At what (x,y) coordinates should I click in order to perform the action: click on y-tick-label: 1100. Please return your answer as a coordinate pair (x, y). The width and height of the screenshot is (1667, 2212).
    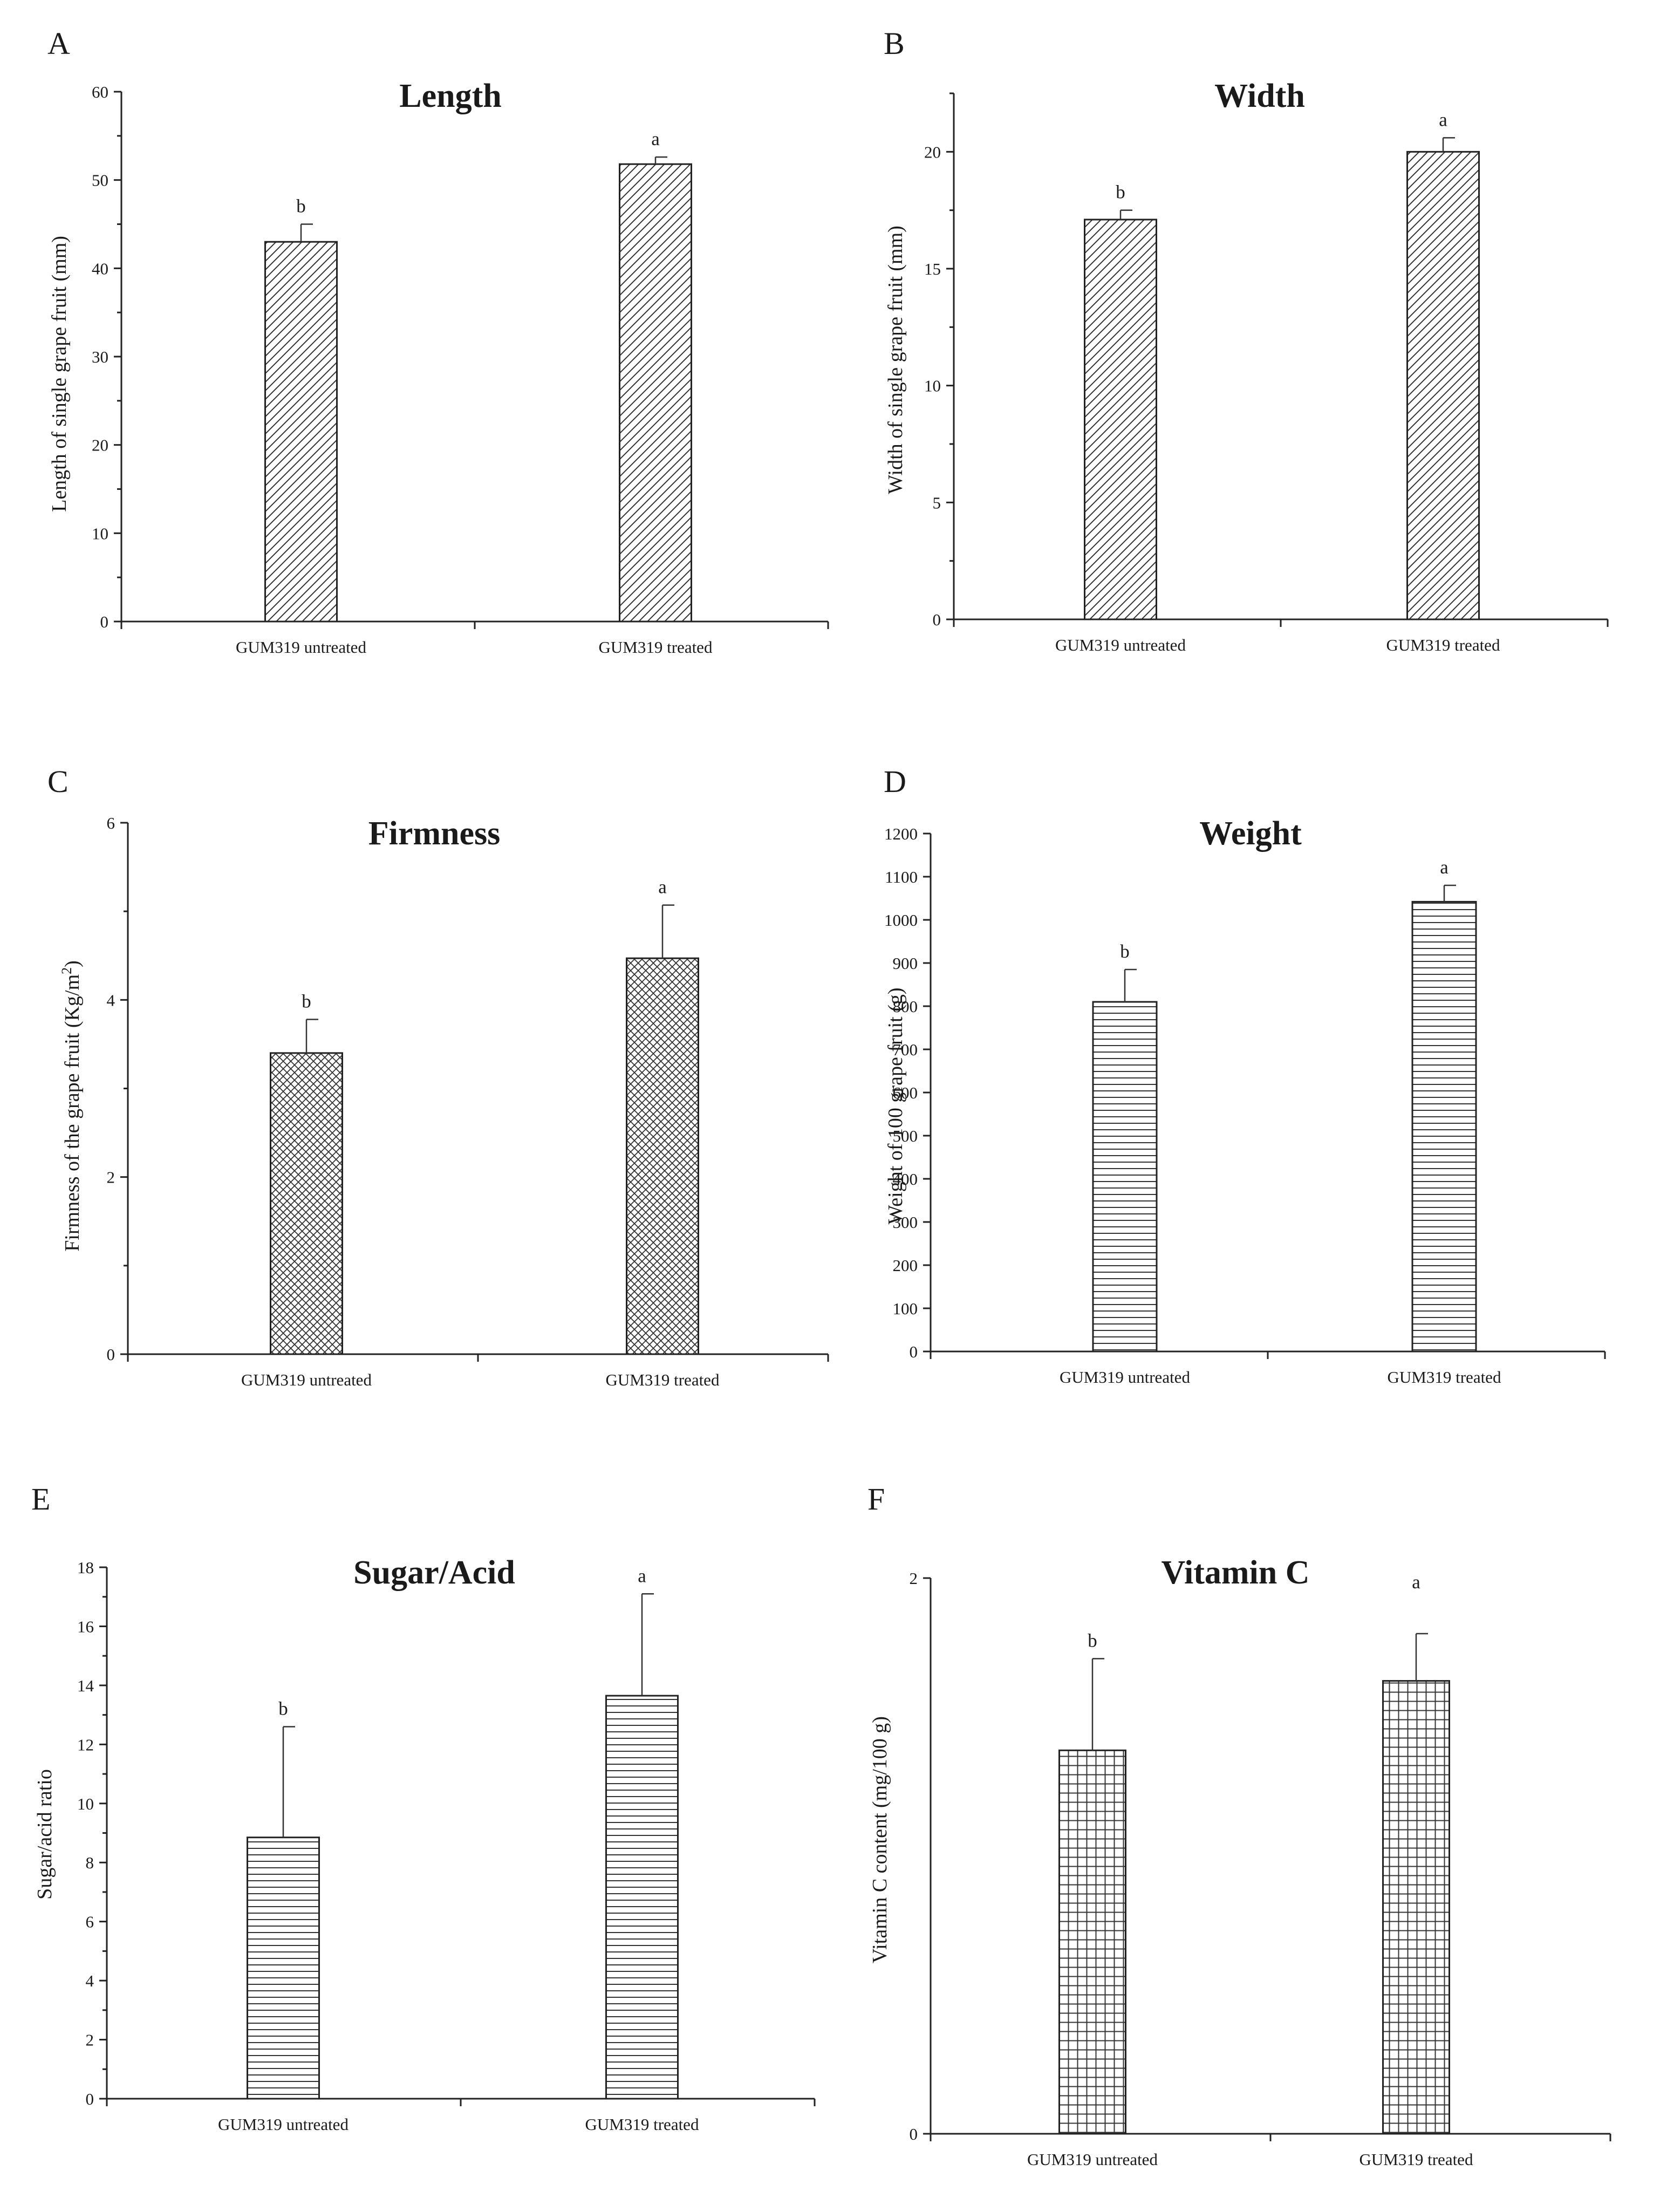
    Looking at the image, I should click on (901, 877).